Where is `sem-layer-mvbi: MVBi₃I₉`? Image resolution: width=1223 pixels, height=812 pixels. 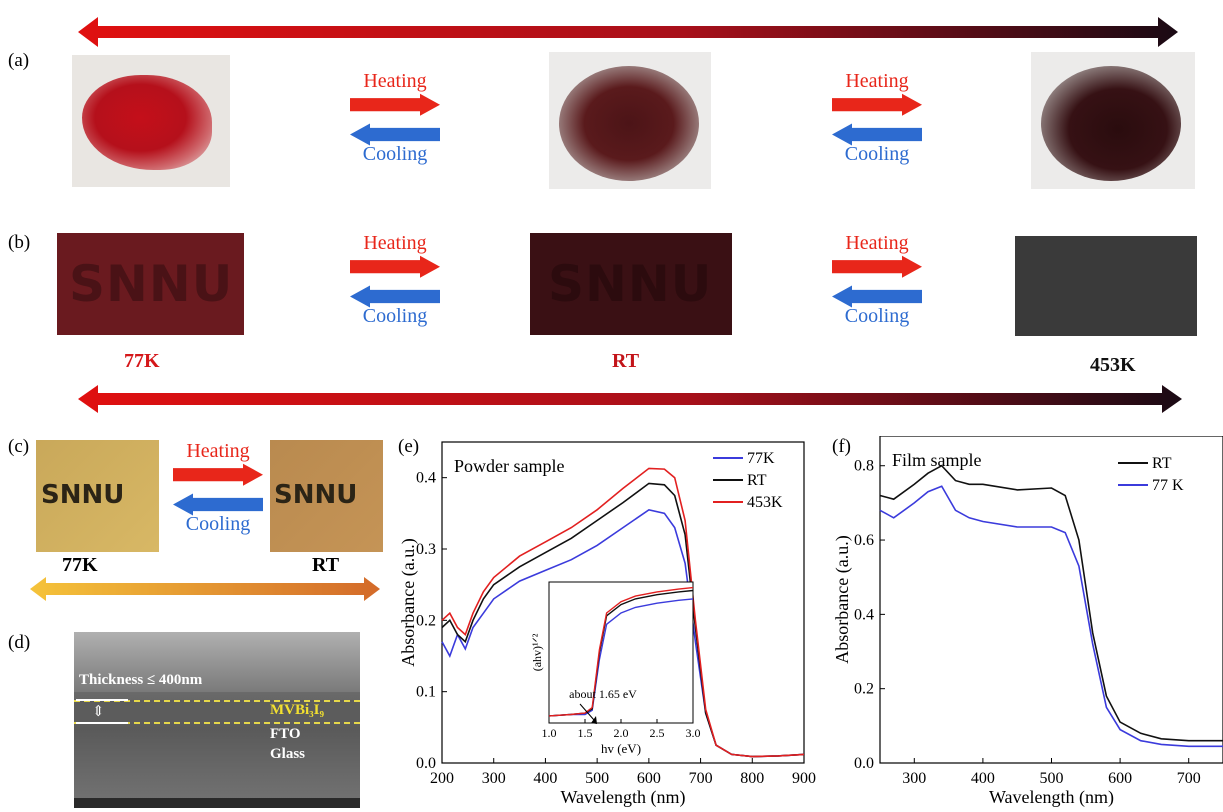
sem-layer-mvbi: MVBi₃I₉ is located at coordinates (297, 710).